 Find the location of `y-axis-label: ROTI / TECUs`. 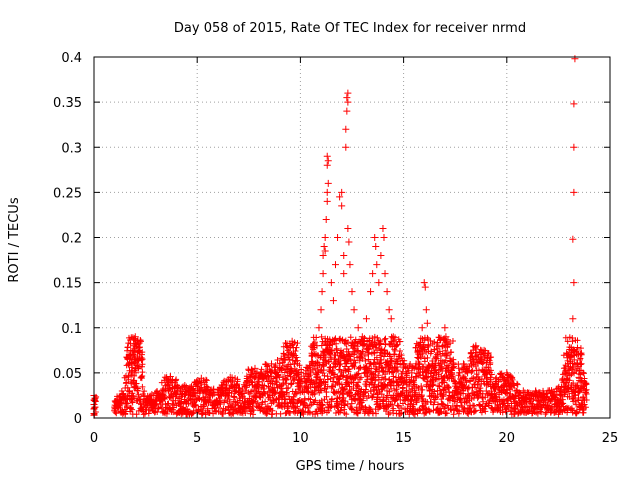

y-axis-label: ROTI / TECUs is located at coordinates (14, 239).